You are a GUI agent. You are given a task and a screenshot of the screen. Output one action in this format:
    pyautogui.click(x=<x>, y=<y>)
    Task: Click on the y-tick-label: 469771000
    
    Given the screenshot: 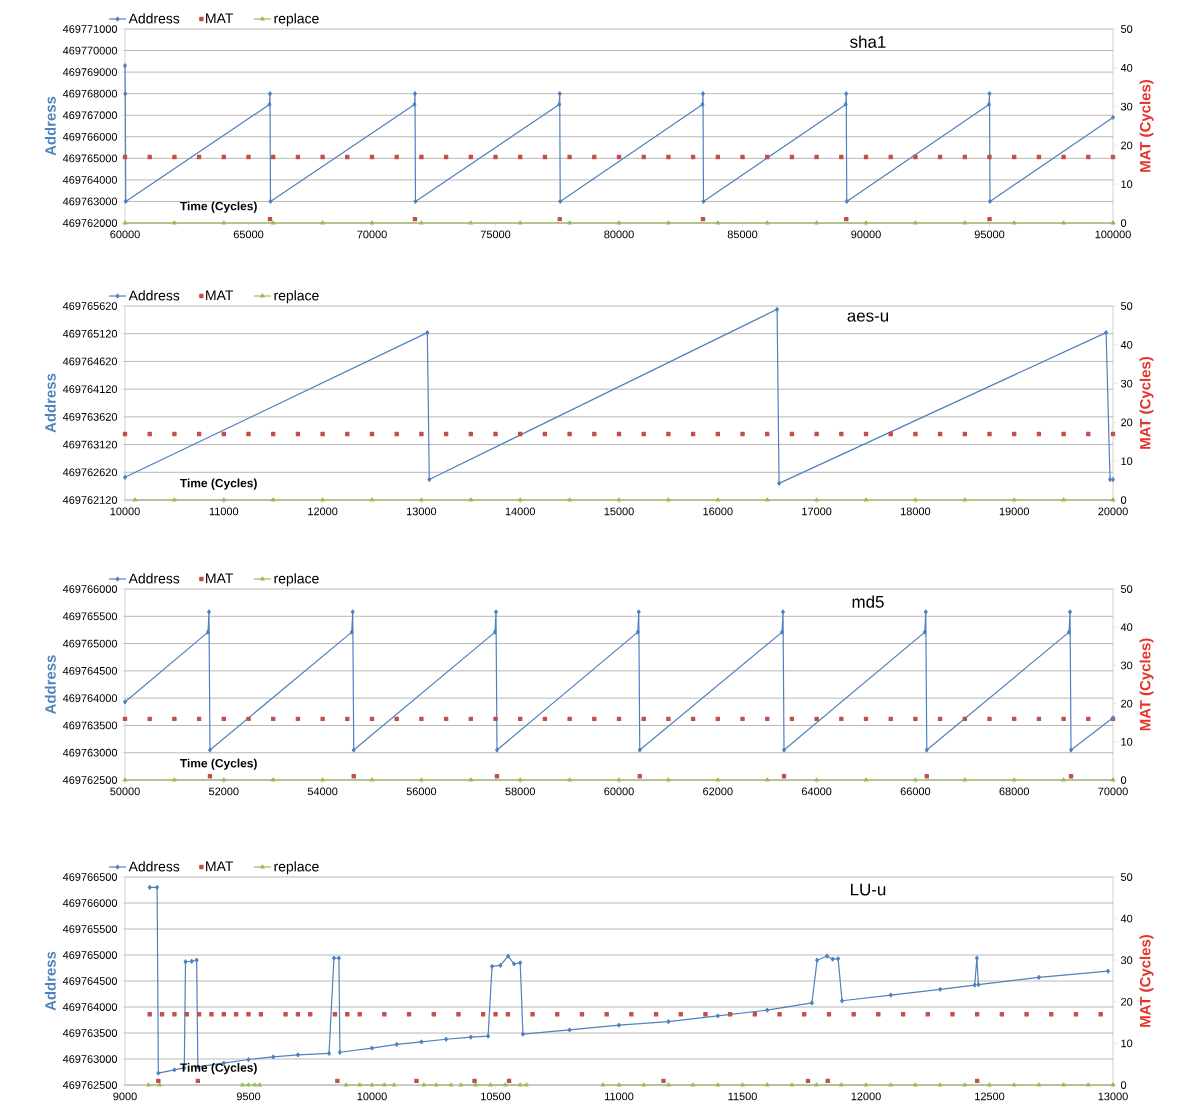 What is the action you would take?
    pyautogui.click(x=90, y=29)
    